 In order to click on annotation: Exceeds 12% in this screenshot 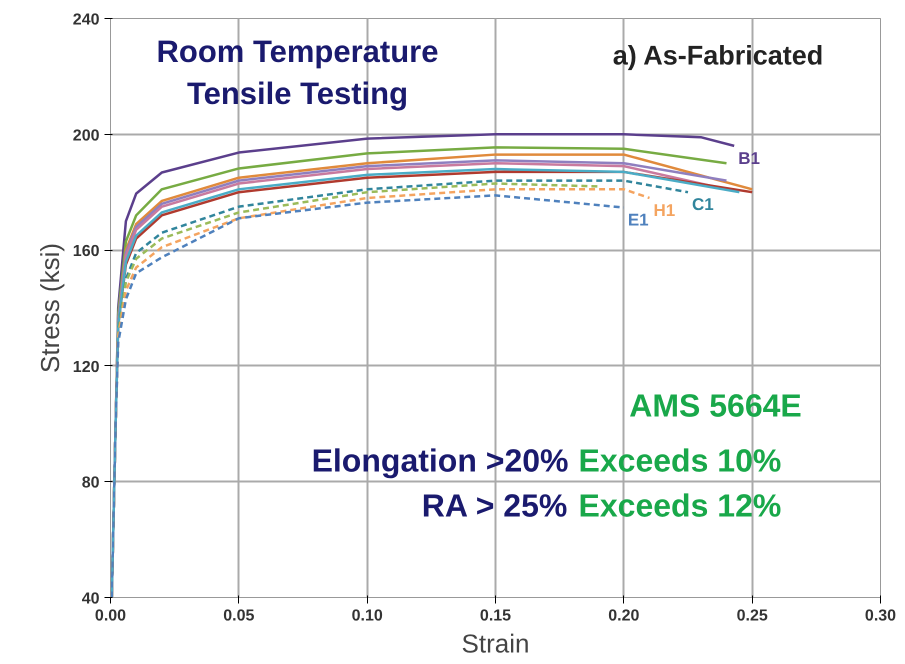, I will do `click(680, 506)`.